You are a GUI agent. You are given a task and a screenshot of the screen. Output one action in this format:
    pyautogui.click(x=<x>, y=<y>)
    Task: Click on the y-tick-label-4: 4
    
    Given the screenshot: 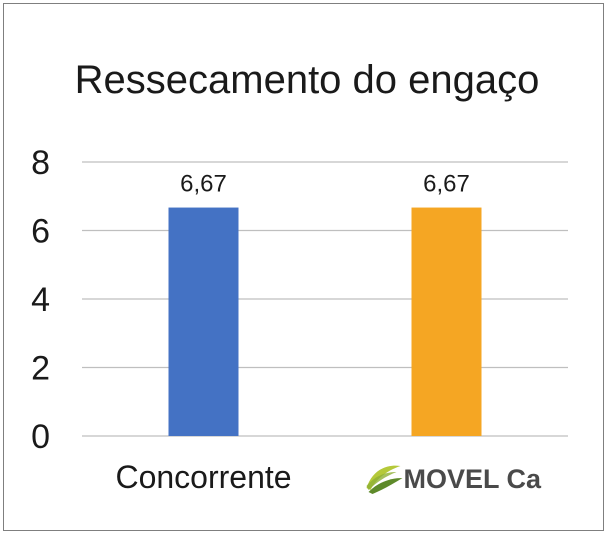 What is the action you would take?
    pyautogui.click(x=40, y=300)
    